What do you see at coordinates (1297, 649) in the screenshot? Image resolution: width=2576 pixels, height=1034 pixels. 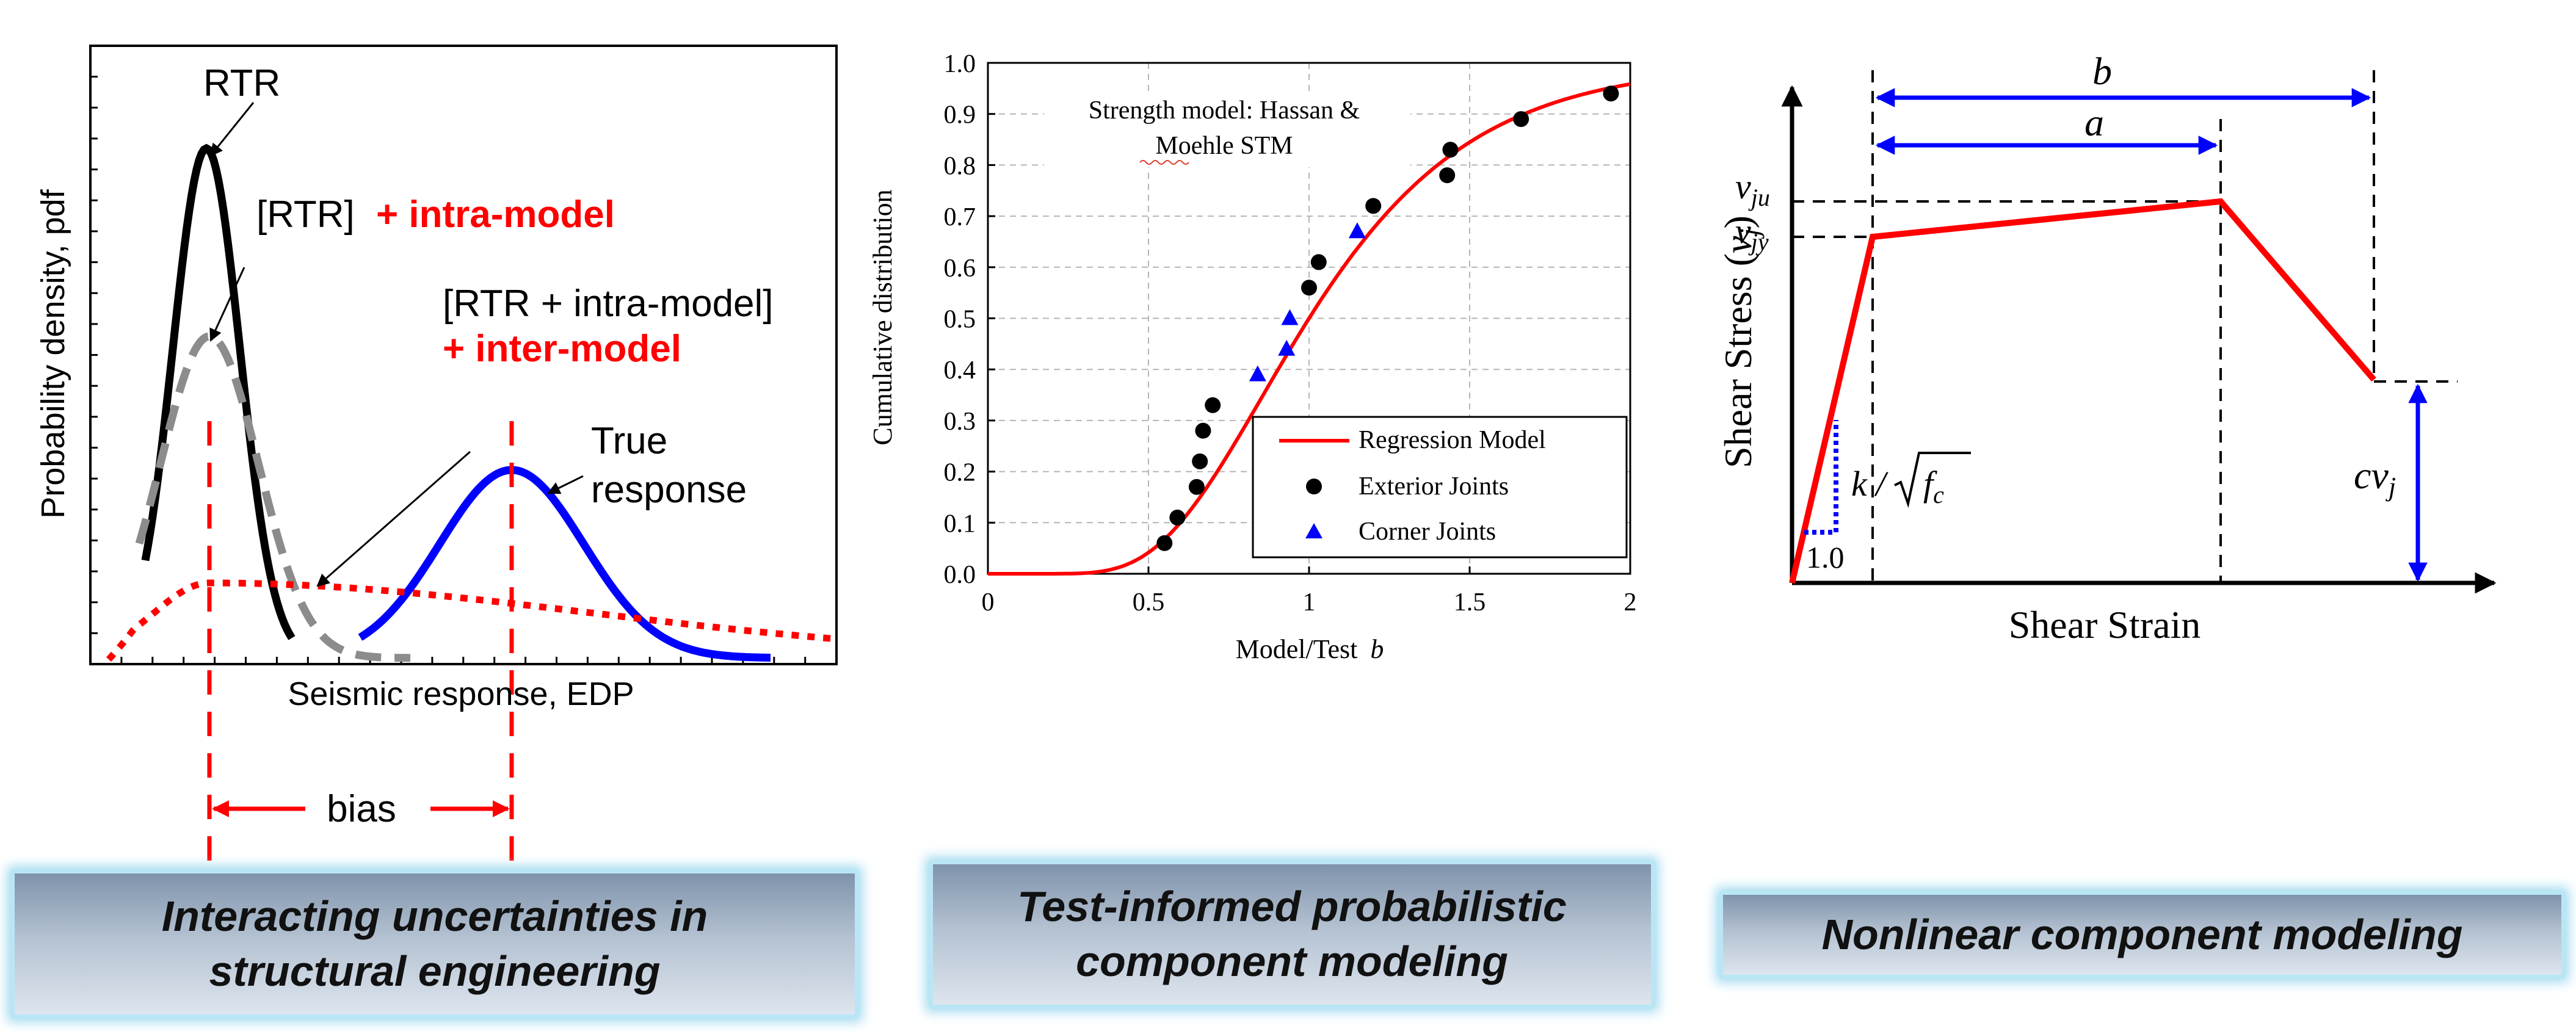 I see `chart-x-axis-label-prefix: Model/Test` at bounding box center [1297, 649].